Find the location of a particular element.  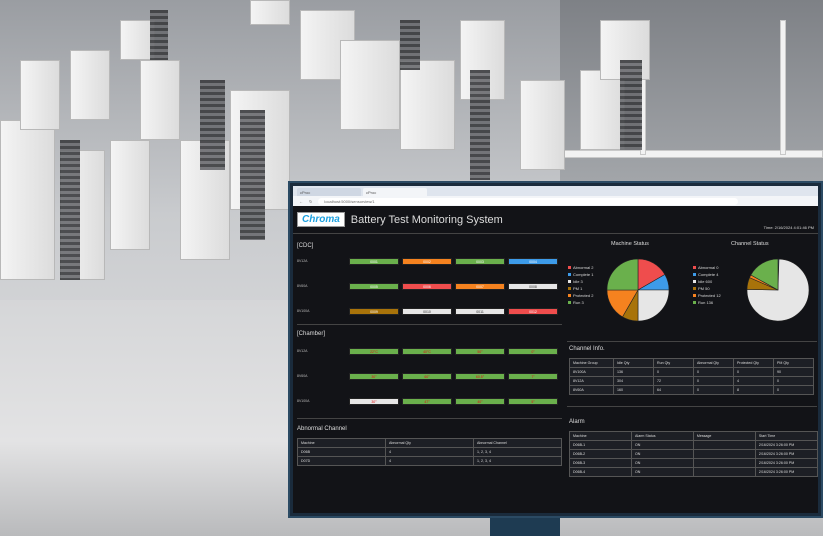

machine-status-title: Machine Status is located at coordinates (630, 244).